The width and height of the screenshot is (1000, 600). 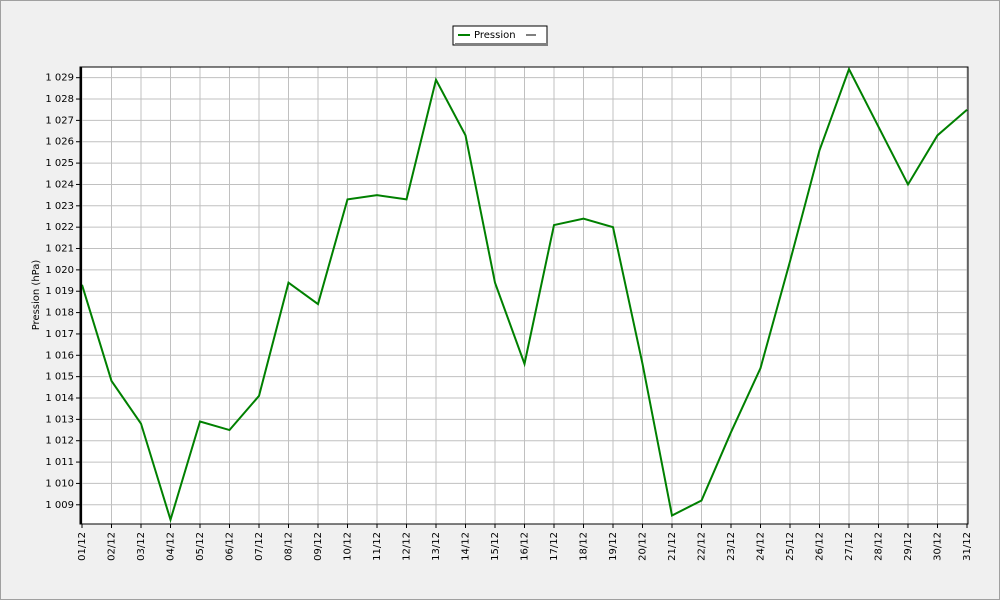 I want to click on x-tick-label: 14/12, so click(x=466, y=546).